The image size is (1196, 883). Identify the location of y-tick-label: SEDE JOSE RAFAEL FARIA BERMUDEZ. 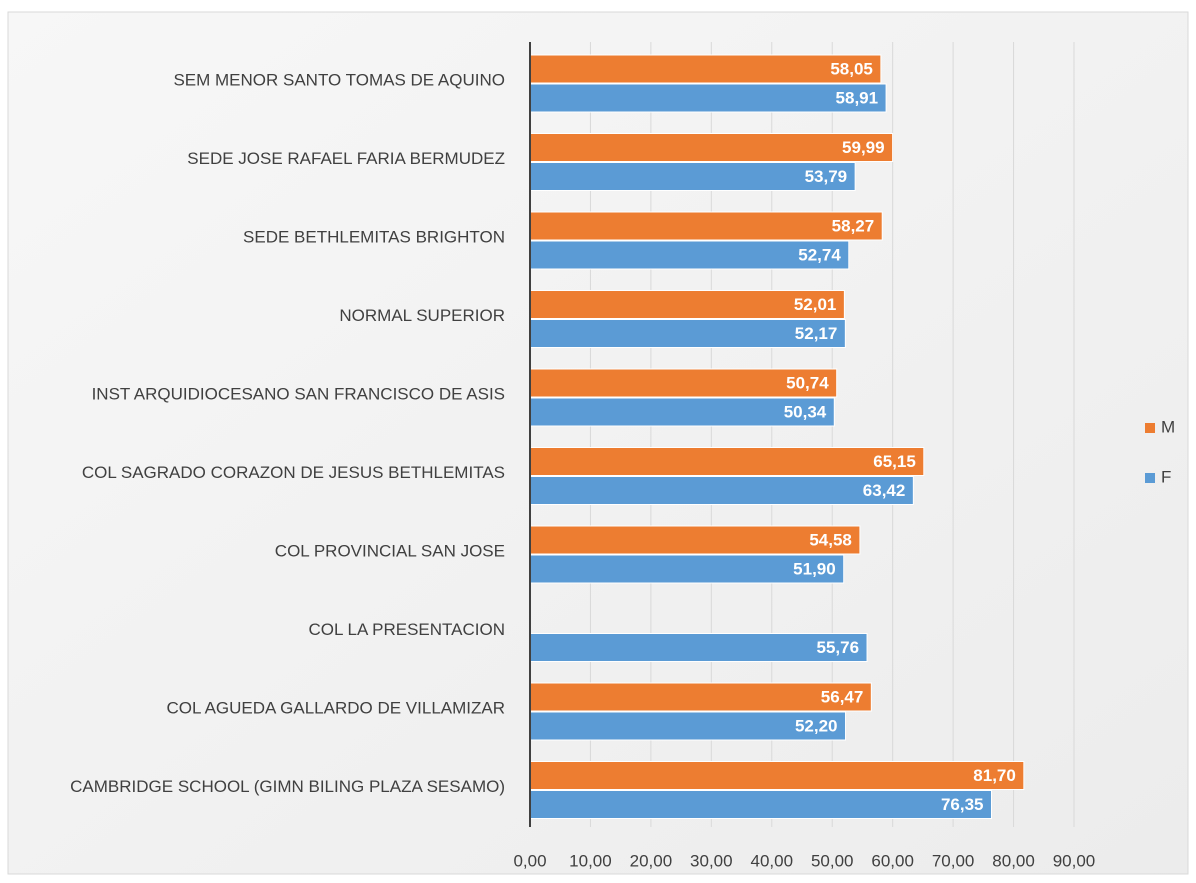
(346, 158).